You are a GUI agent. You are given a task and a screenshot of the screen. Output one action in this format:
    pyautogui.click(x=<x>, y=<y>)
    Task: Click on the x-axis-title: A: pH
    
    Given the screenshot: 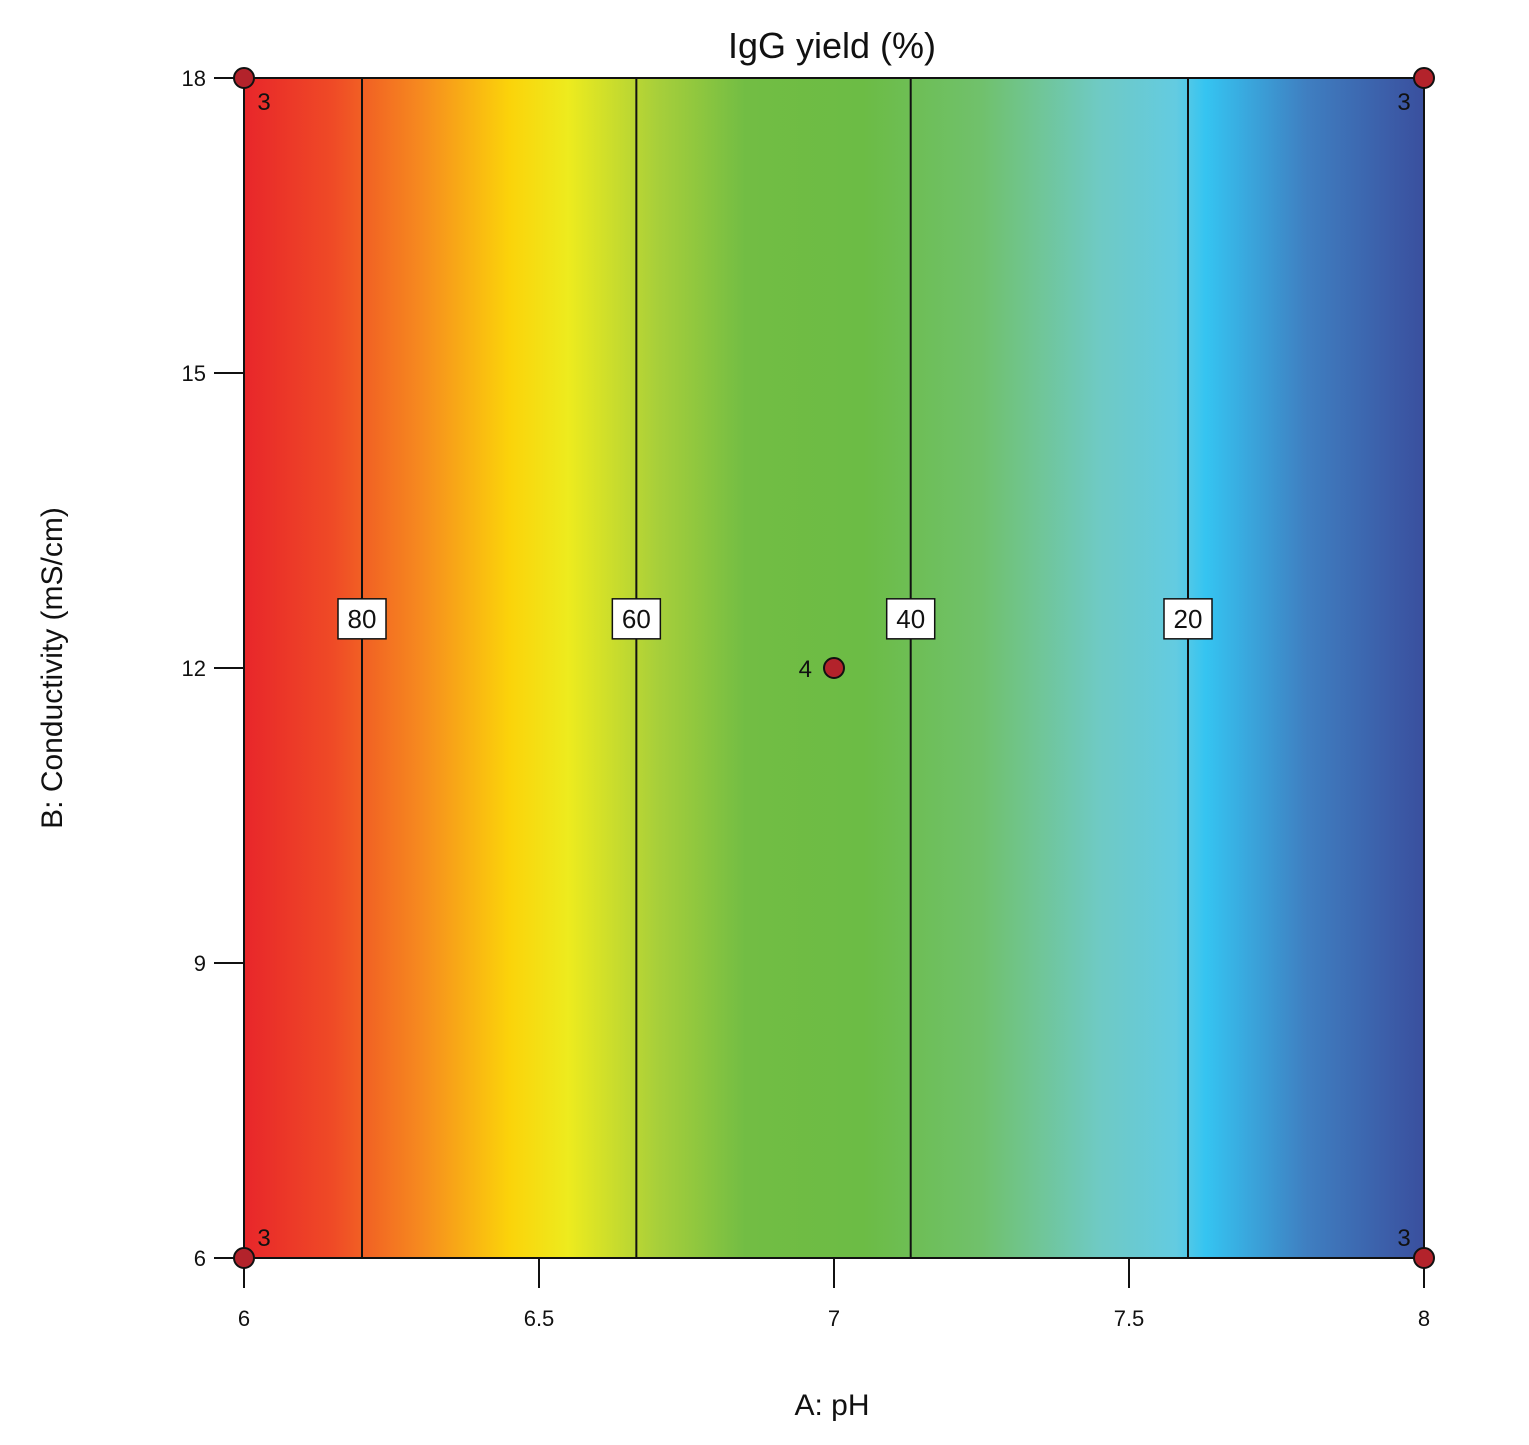 What is the action you would take?
    pyautogui.click(x=831, y=1405)
    